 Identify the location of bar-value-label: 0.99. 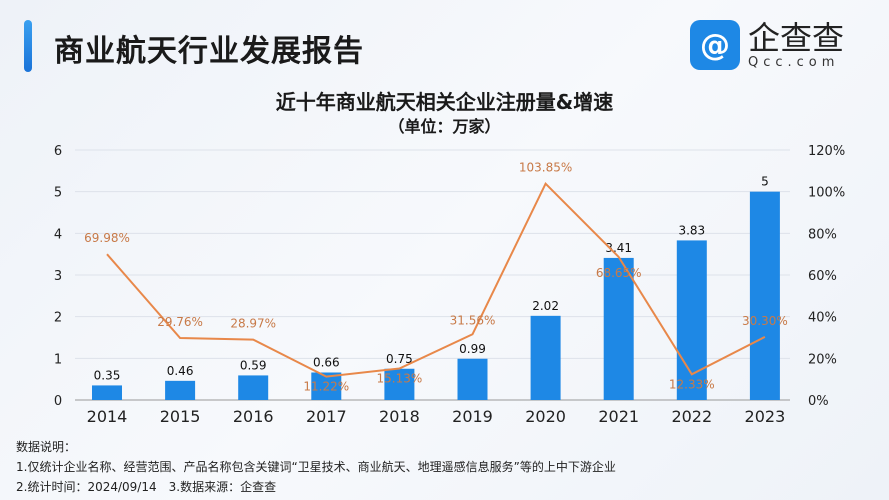
(472, 349).